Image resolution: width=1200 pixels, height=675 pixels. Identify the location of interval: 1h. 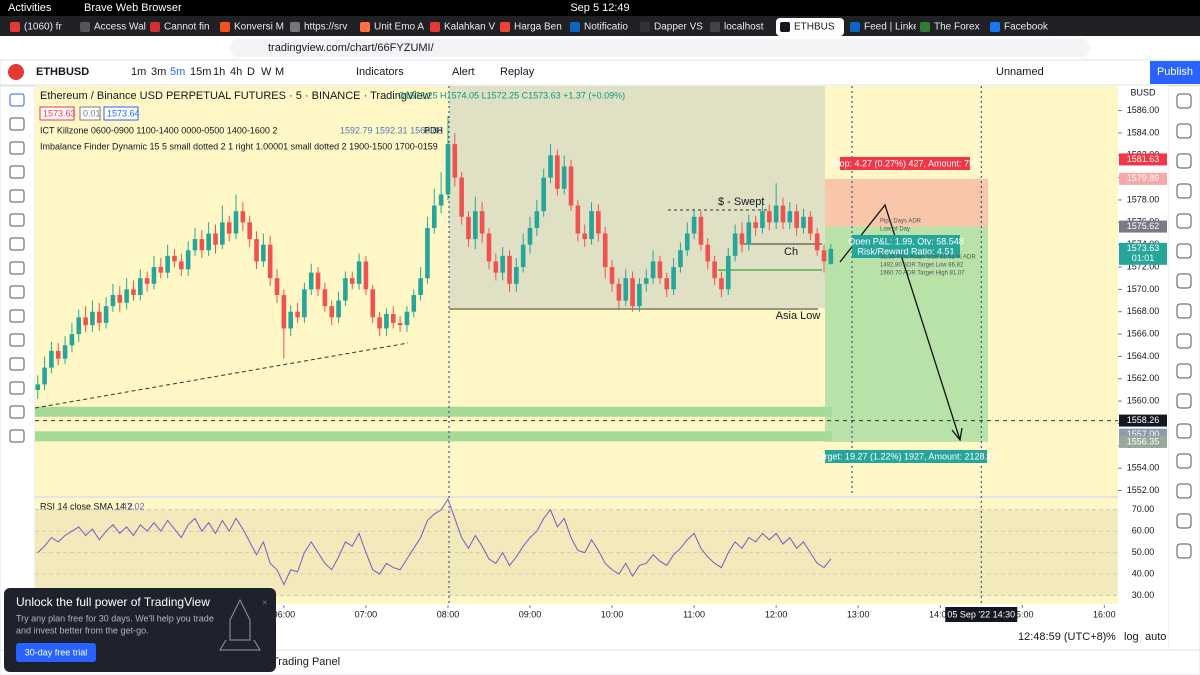
(219, 72).